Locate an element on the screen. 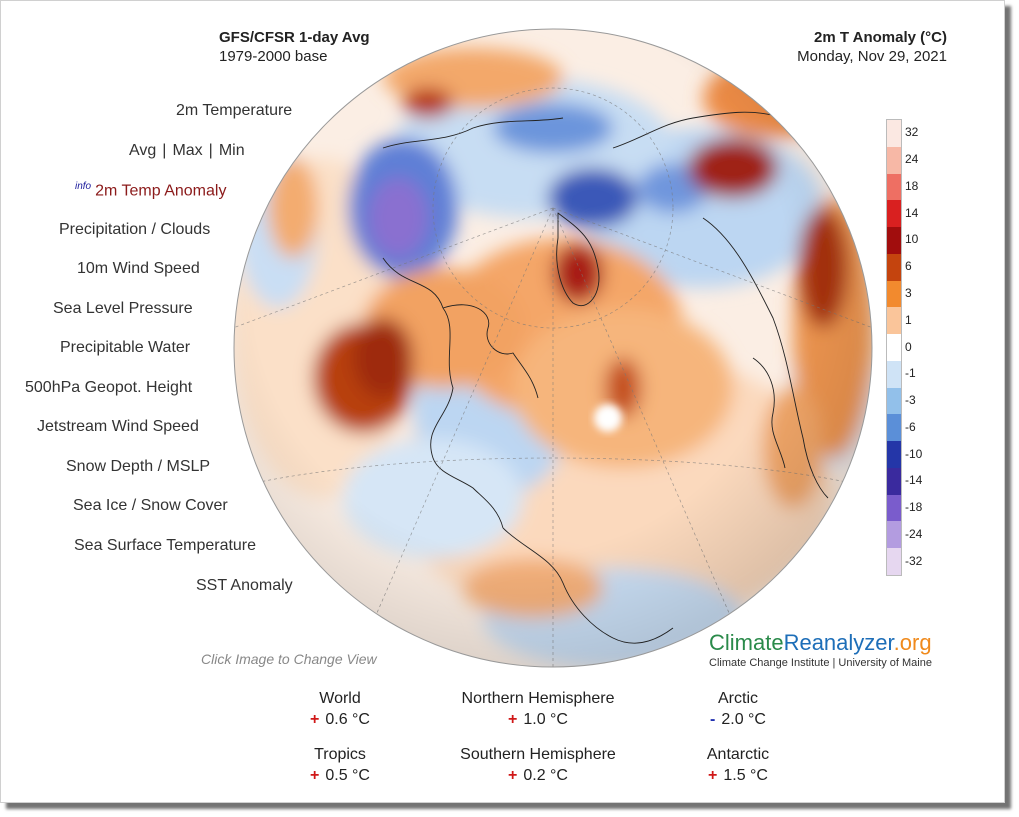  stat-value: 1.0 °C is located at coordinates (545, 719).